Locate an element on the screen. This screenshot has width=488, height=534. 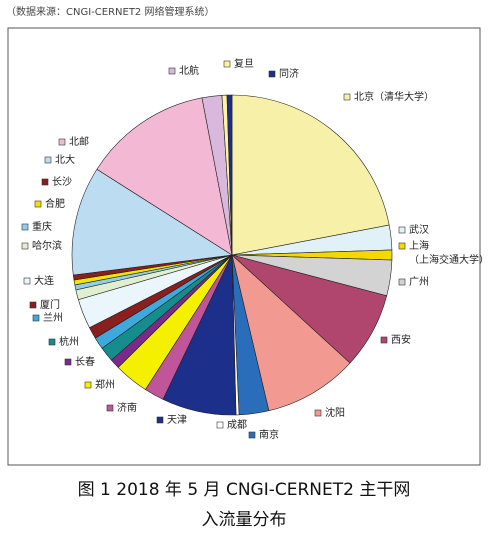
slice-label: 南京 is located at coordinates (269, 434).